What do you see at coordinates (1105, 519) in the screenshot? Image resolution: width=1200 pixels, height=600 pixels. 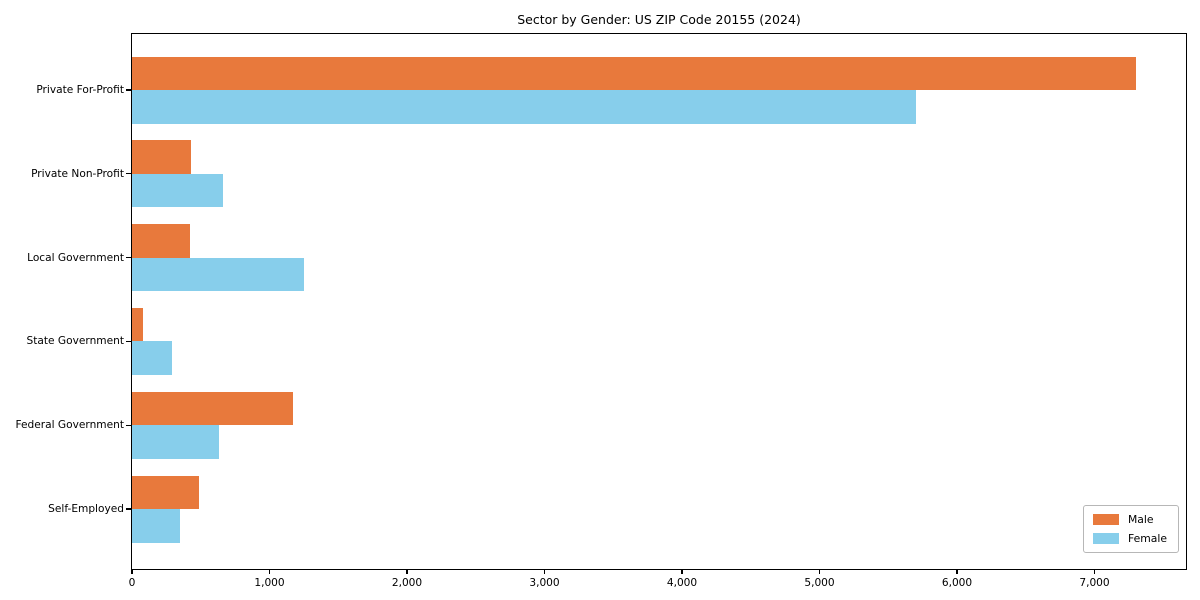 I see `male-color-swatch` at bounding box center [1105, 519].